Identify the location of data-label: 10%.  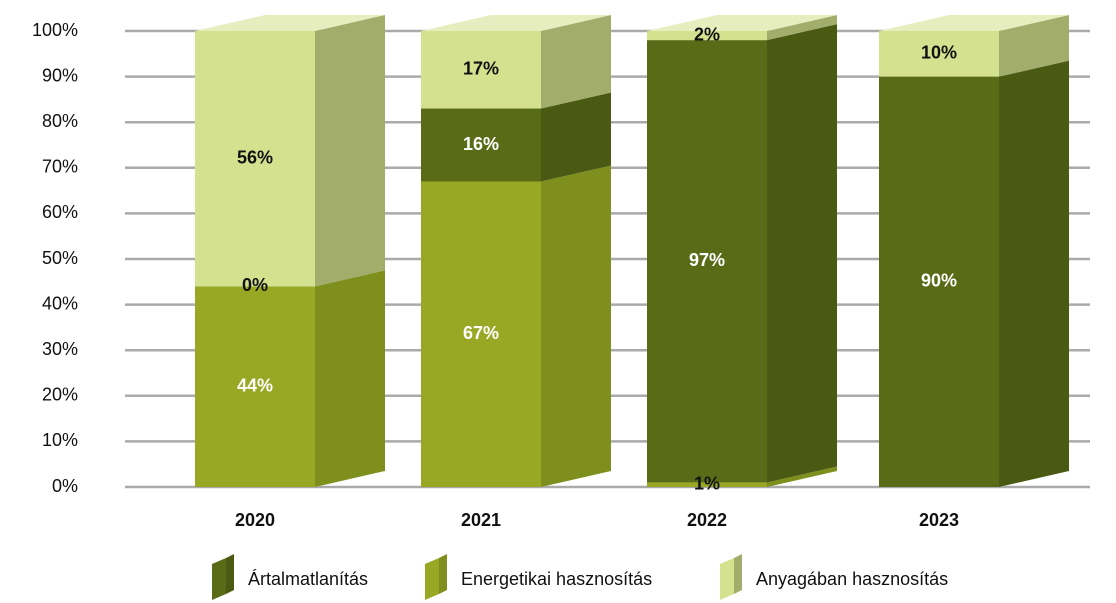
(939, 53).